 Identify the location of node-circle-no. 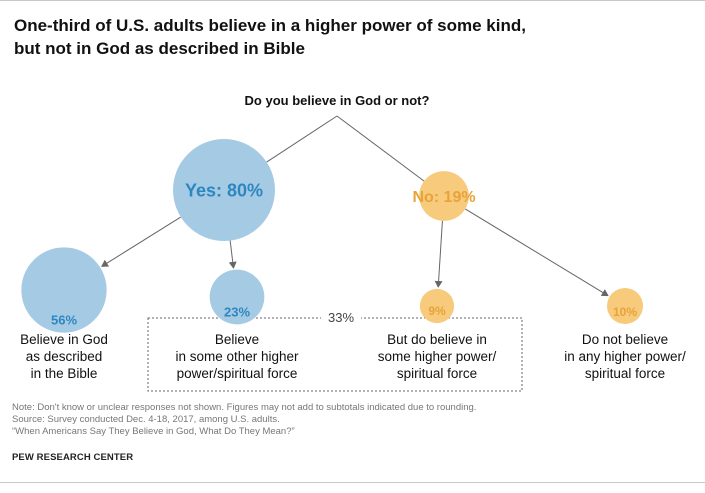
(444, 196).